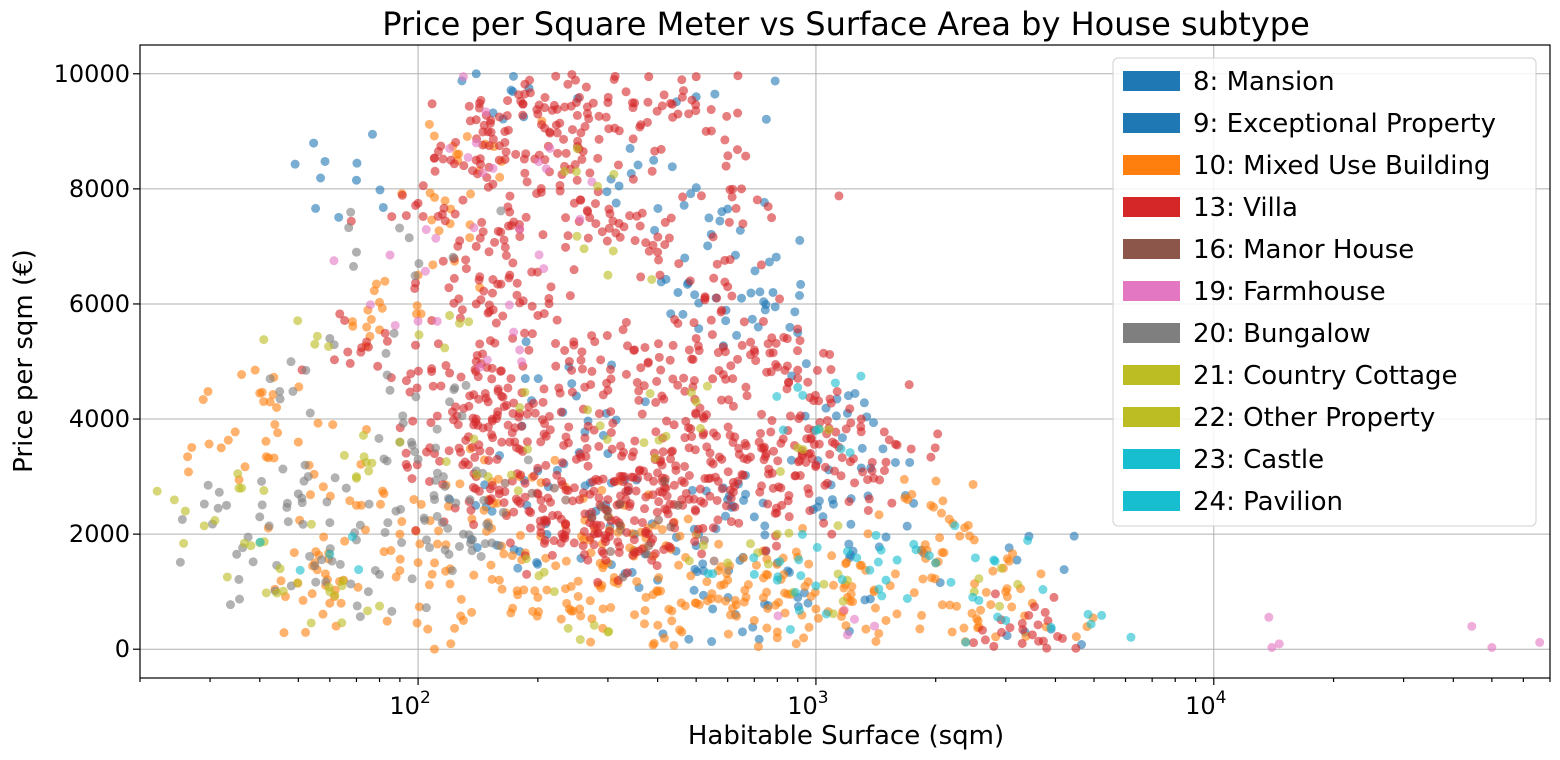 This screenshot has width=1560, height=760. I want to click on legend-label: 23: Castle, so click(1258, 460).